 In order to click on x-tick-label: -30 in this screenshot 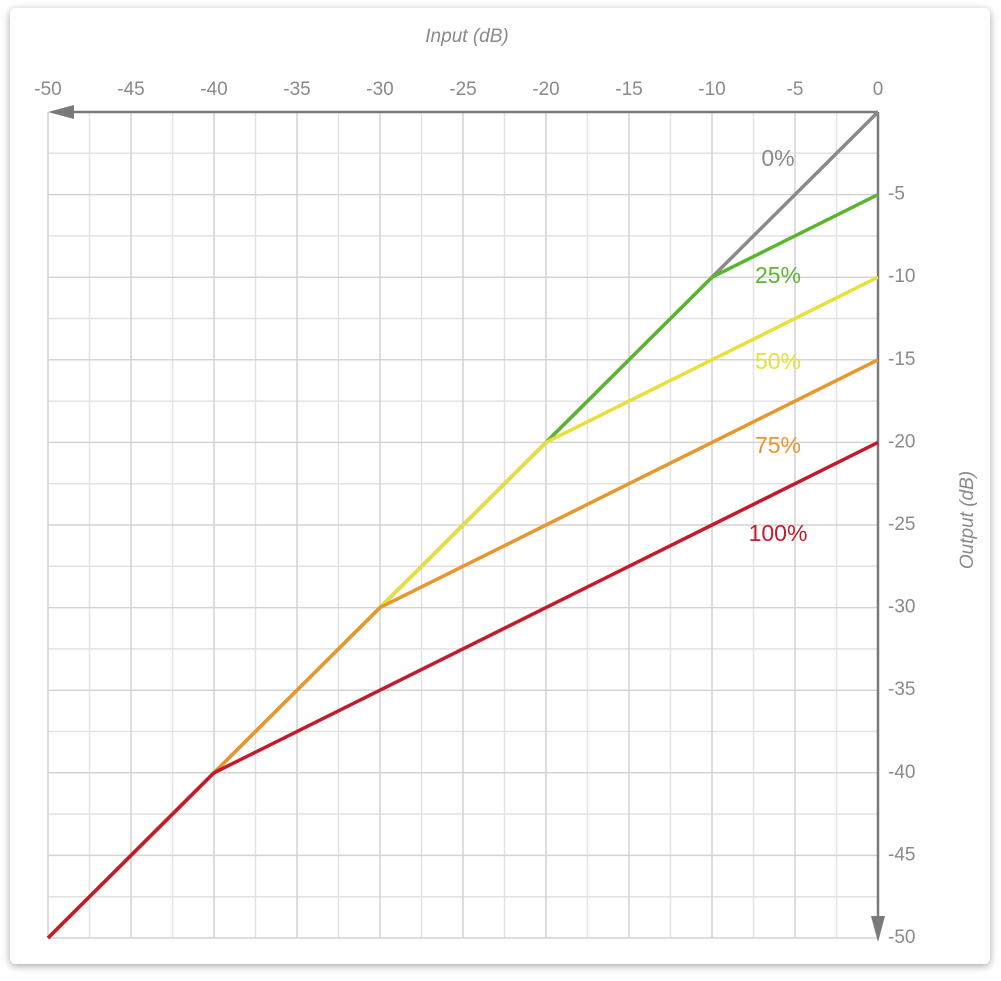, I will do `click(379, 89)`.